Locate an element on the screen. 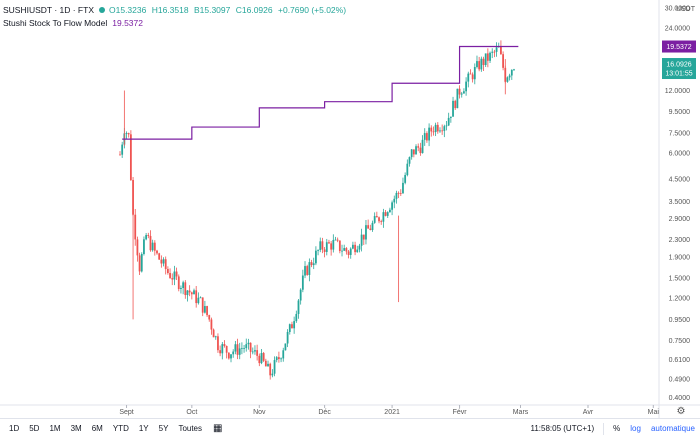 The height and width of the screenshot is (442, 700). ohlc-change: +0.7690 (+5.02%) is located at coordinates (312, 10).